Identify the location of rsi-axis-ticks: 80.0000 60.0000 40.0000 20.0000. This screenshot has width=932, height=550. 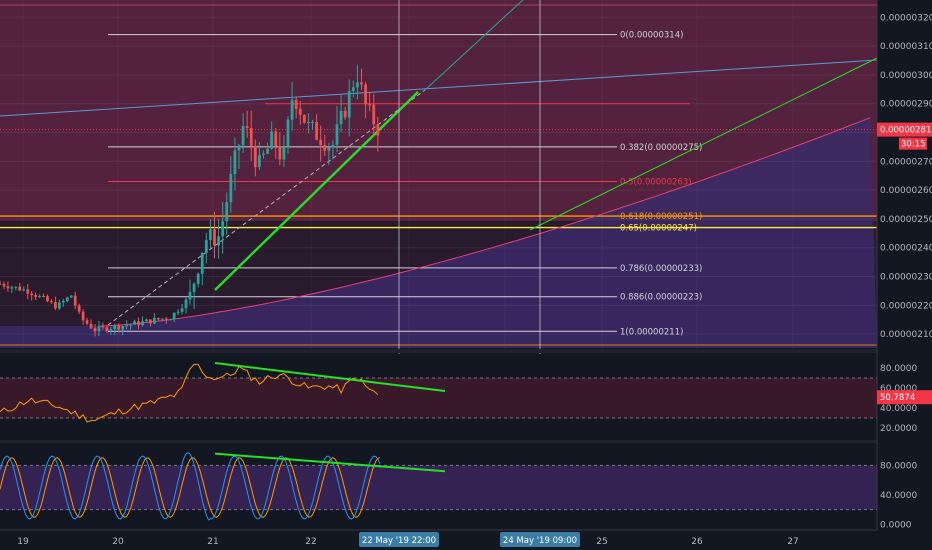
(898, 399).